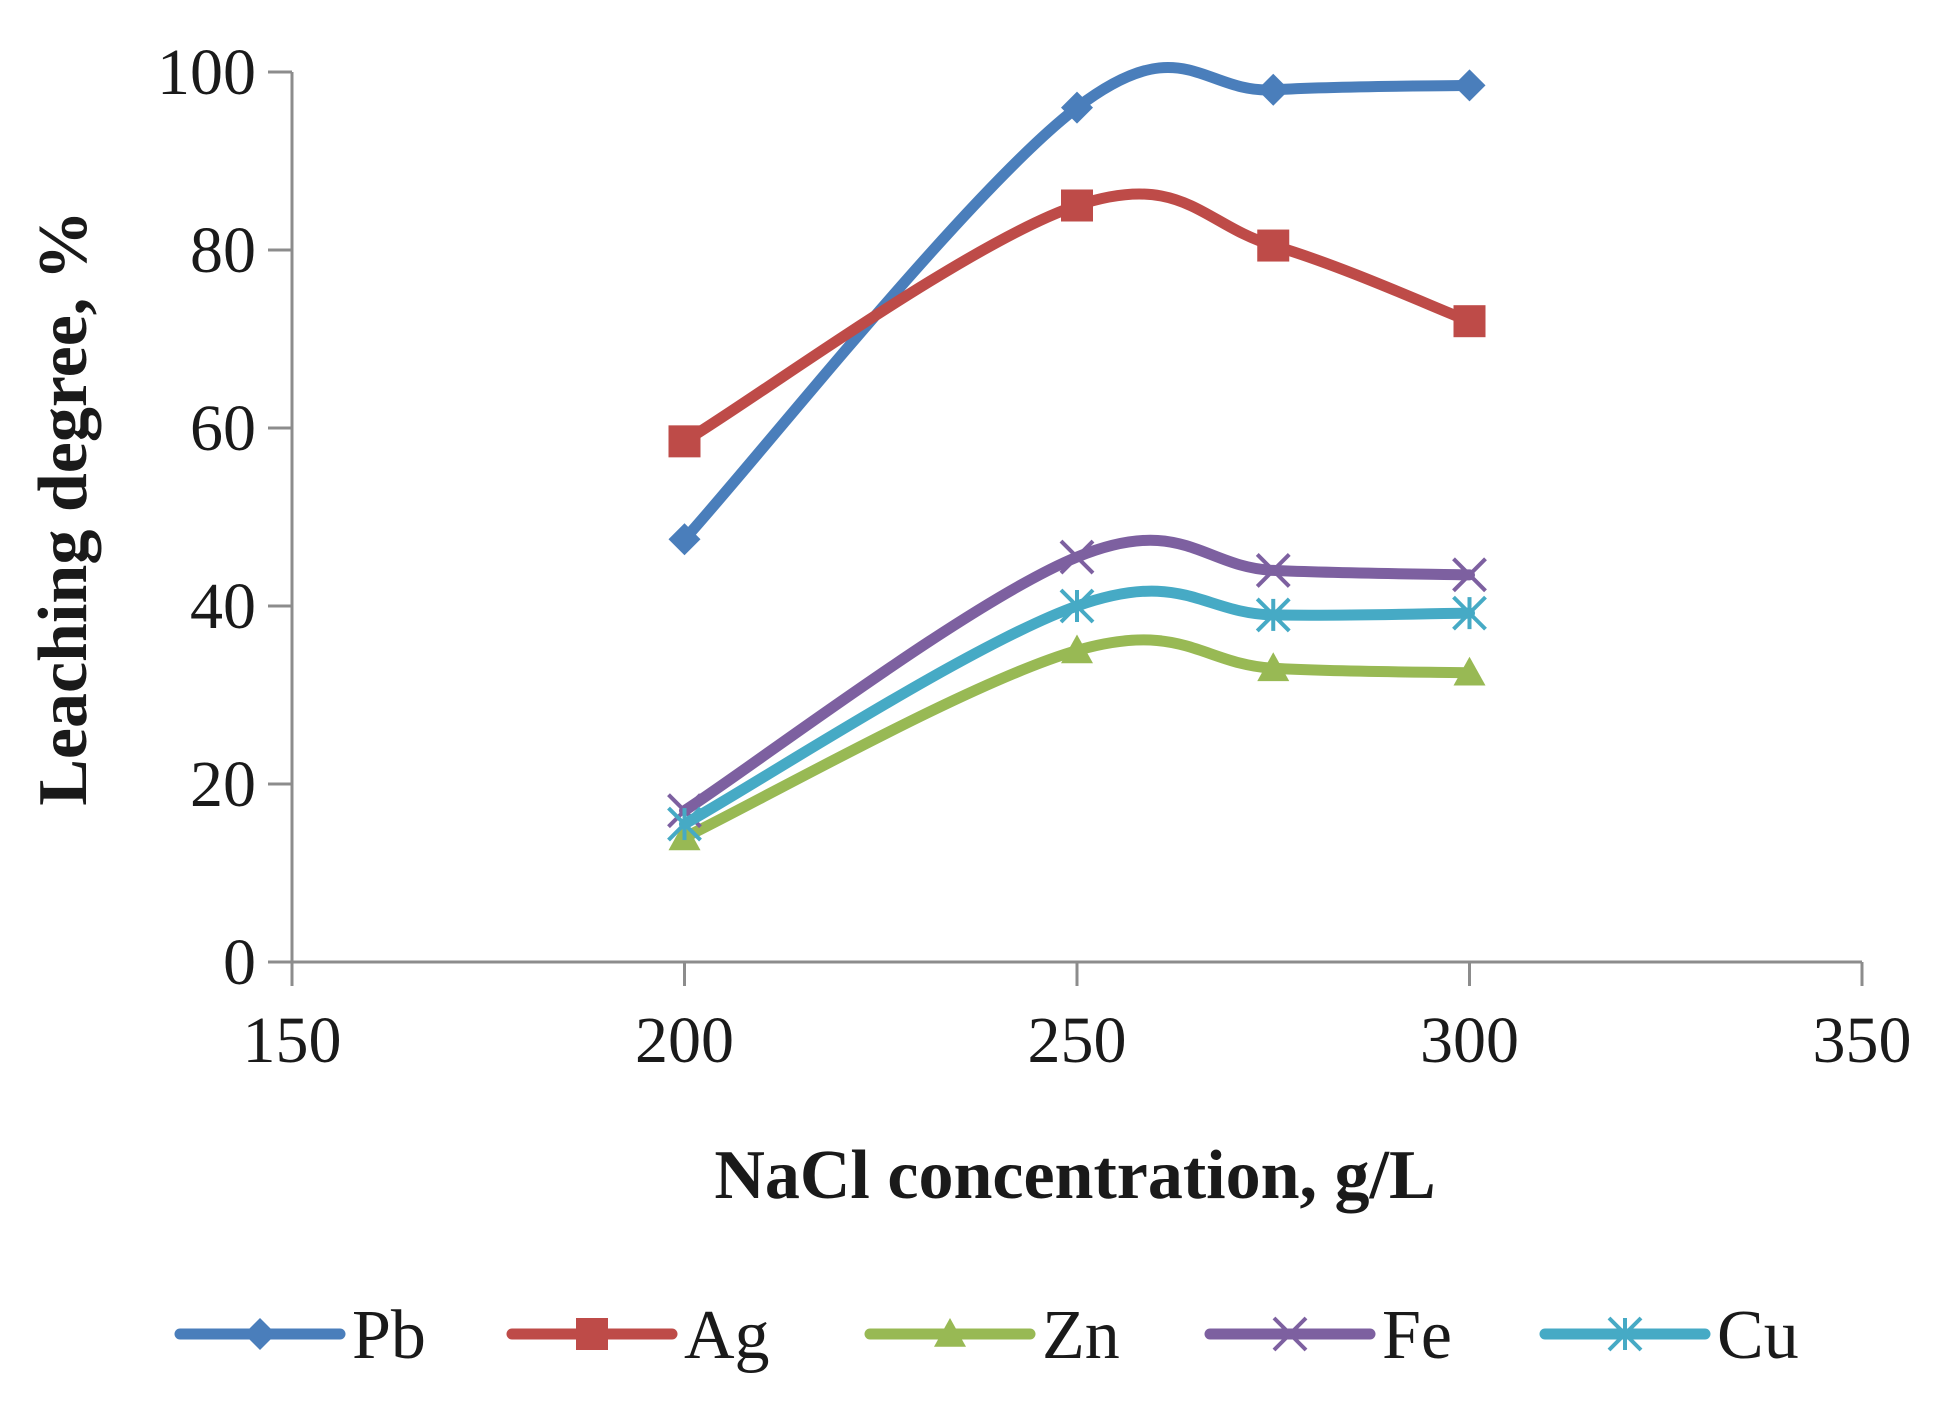  What do you see at coordinates (1328, 1335) in the screenshot?
I see `legend-item-fe: Fe` at bounding box center [1328, 1335].